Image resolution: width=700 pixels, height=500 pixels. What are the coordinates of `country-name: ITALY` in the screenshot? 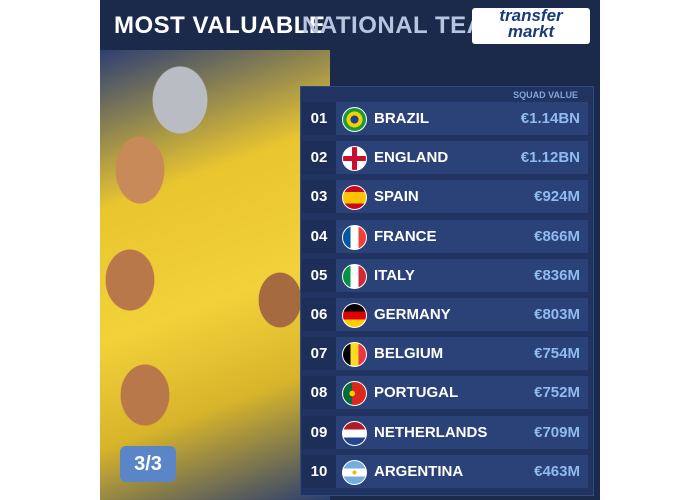 It's located at (394, 275).